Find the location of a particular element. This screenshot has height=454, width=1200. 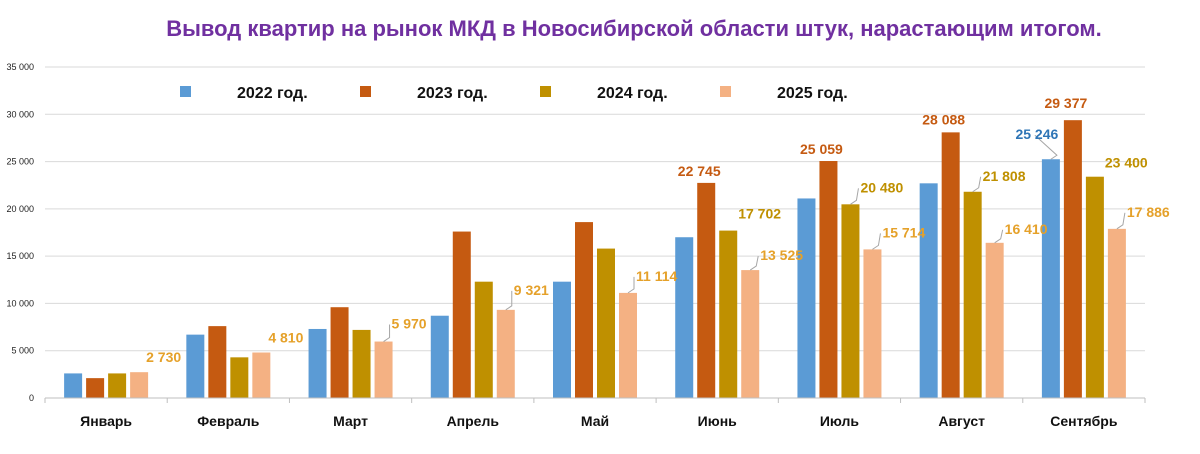

legend-label: 2022 год. is located at coordinates (272, 93).